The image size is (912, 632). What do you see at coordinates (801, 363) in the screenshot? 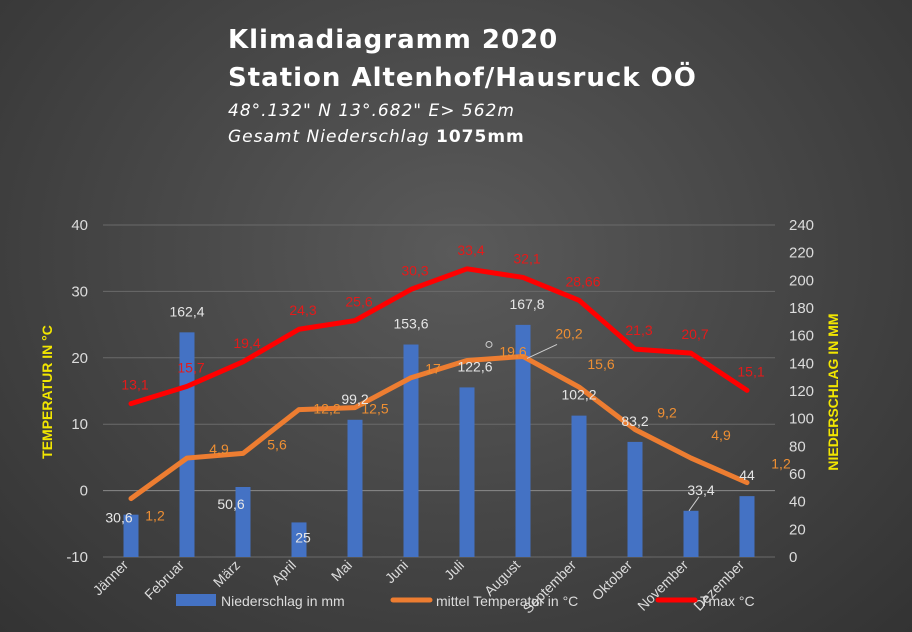
I see `y2-tick-label: 140` at bounding box center [801, 363].